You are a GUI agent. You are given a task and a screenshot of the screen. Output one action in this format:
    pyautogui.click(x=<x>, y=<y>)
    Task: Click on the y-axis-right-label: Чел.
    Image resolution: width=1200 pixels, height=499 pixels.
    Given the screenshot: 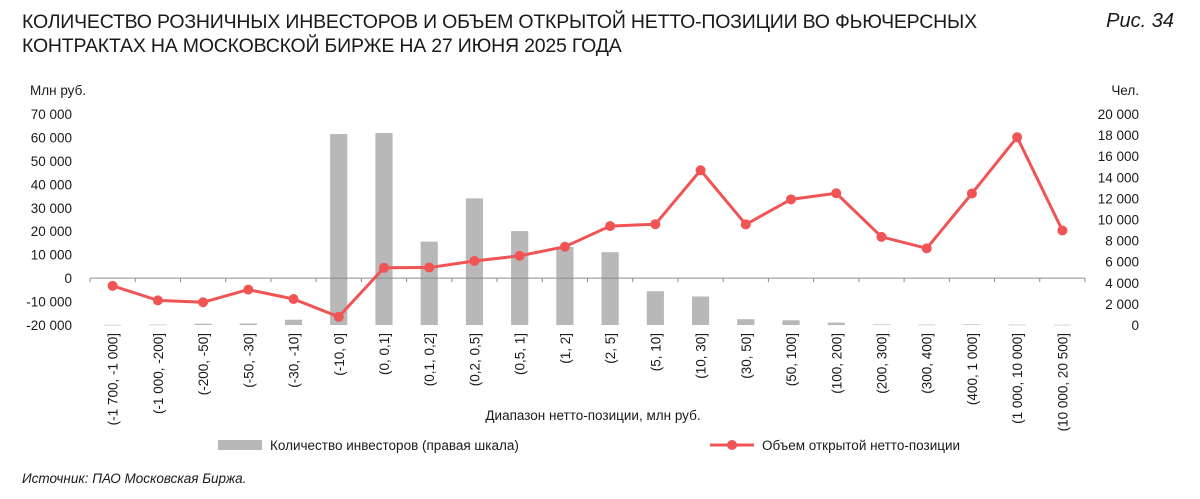 What is the action you would take?
    pyautogui.click(x=1125, y=90)
    